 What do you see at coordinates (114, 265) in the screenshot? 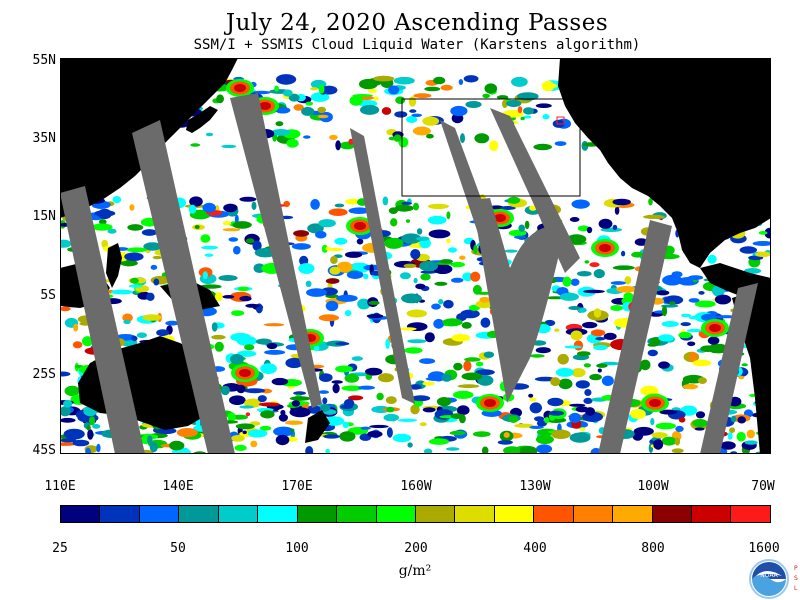
I see `philippines` at bounding box center [114, 265].